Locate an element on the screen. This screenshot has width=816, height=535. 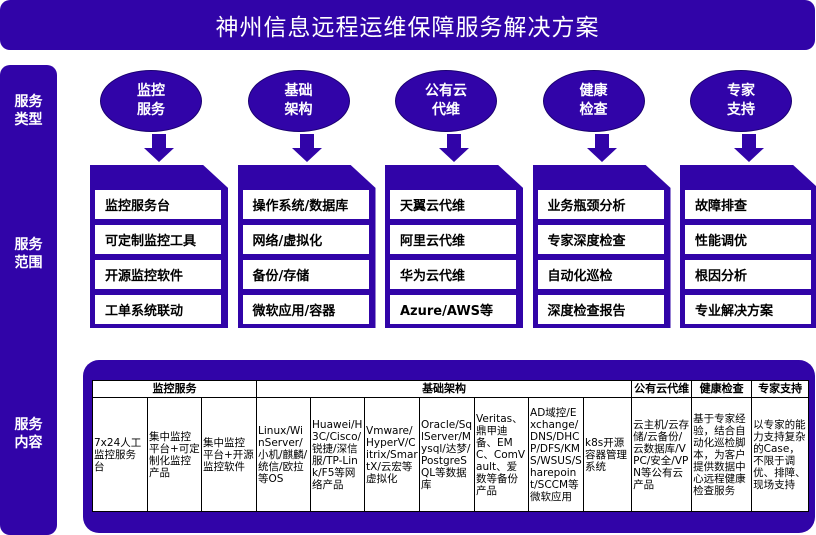
scope-item: 阿里云代维 is located at coordinates (453, 239).